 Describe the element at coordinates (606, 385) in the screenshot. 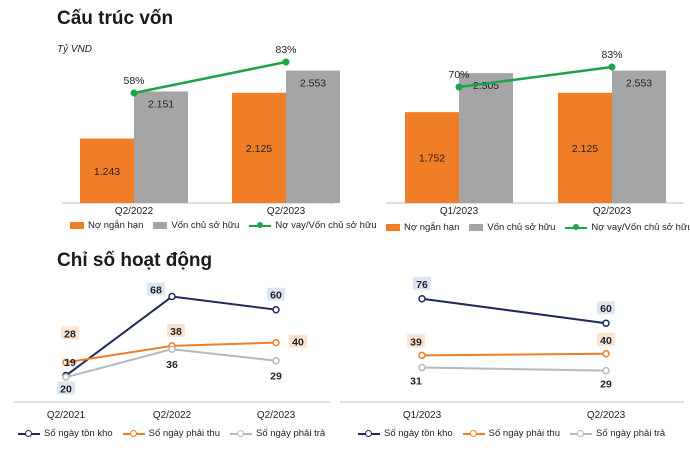

I see `data-label: 29` at that location.